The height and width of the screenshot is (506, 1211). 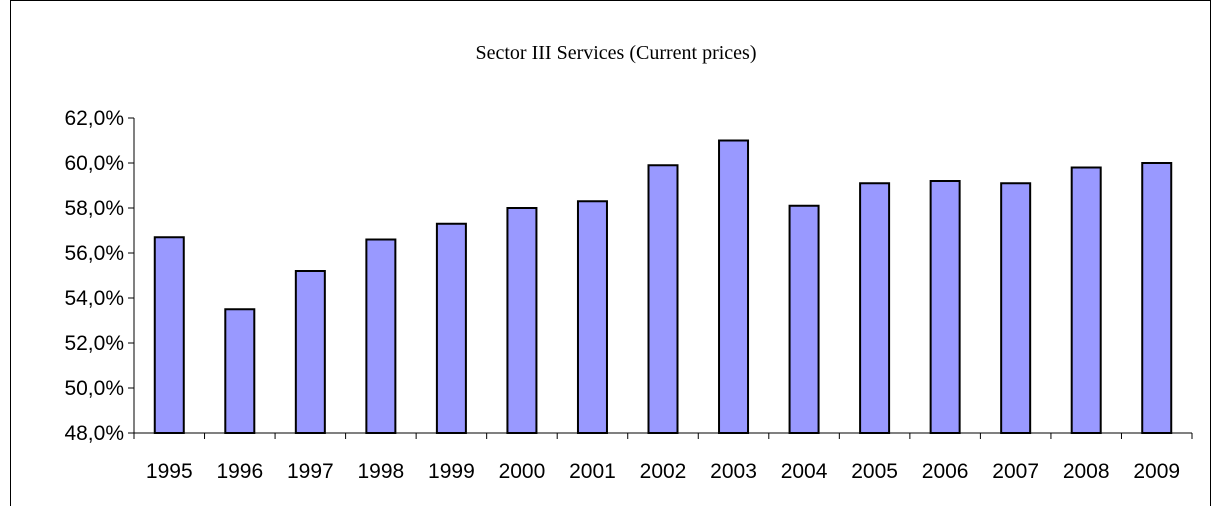 What do you see at coordinates (310, 352) in the screenshot?
I see `bar-1997` at bounding box center [310, 352].